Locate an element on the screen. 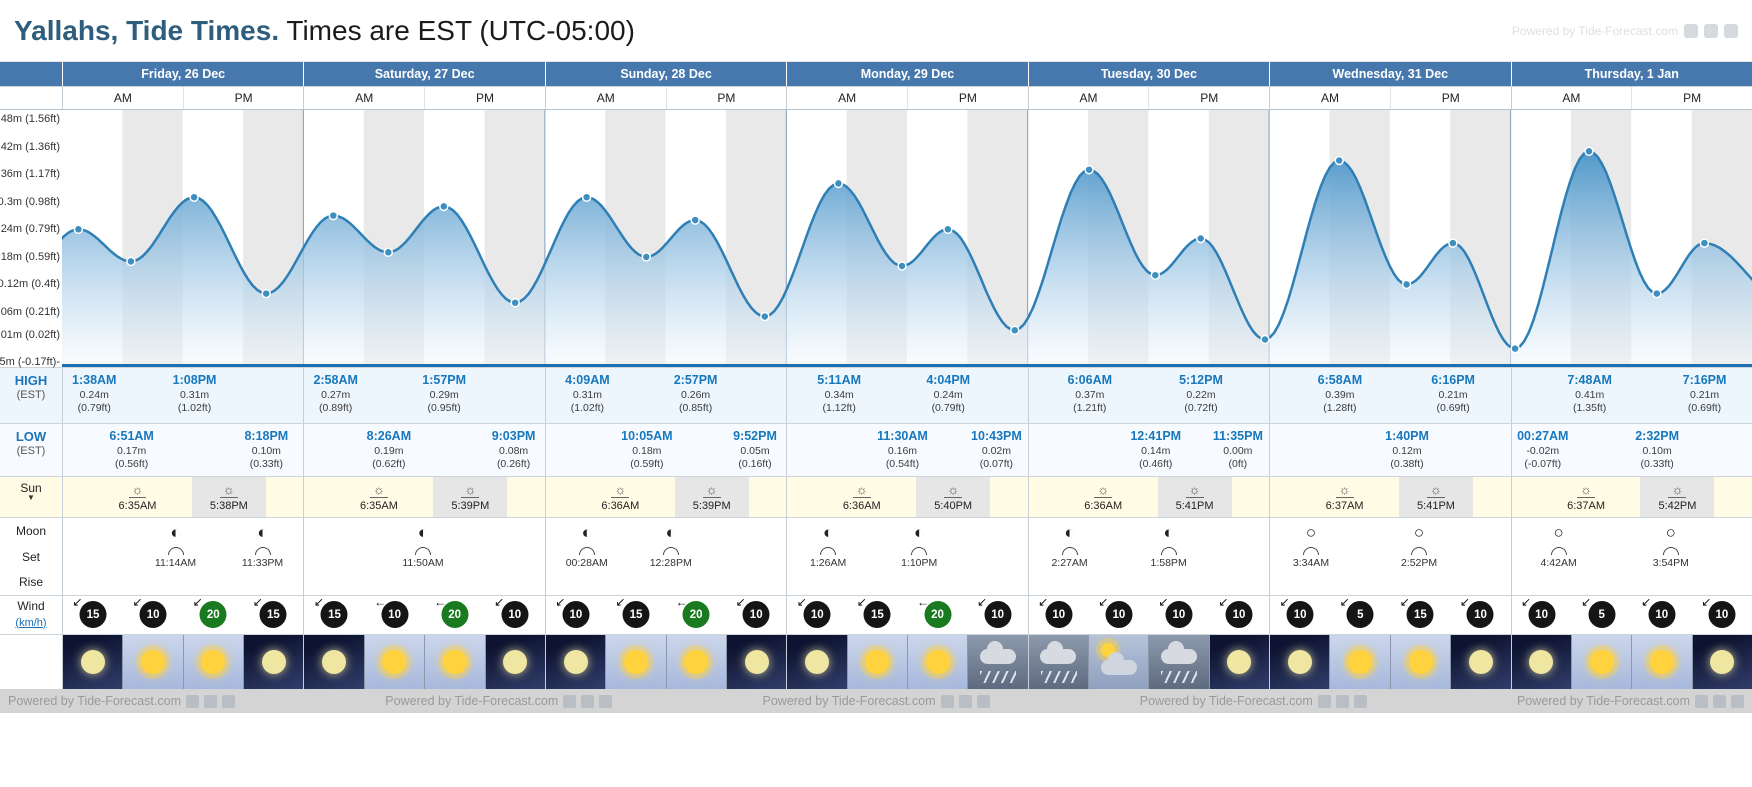 This screenshot has height=787, width=1752. wind-direction-arrow: ← is located at coordinates (380, 602).